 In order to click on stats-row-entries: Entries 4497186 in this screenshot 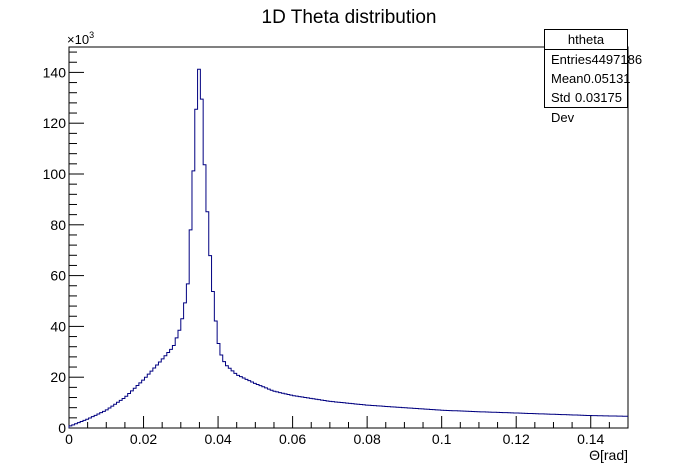, I will do `click(593, 59)`.